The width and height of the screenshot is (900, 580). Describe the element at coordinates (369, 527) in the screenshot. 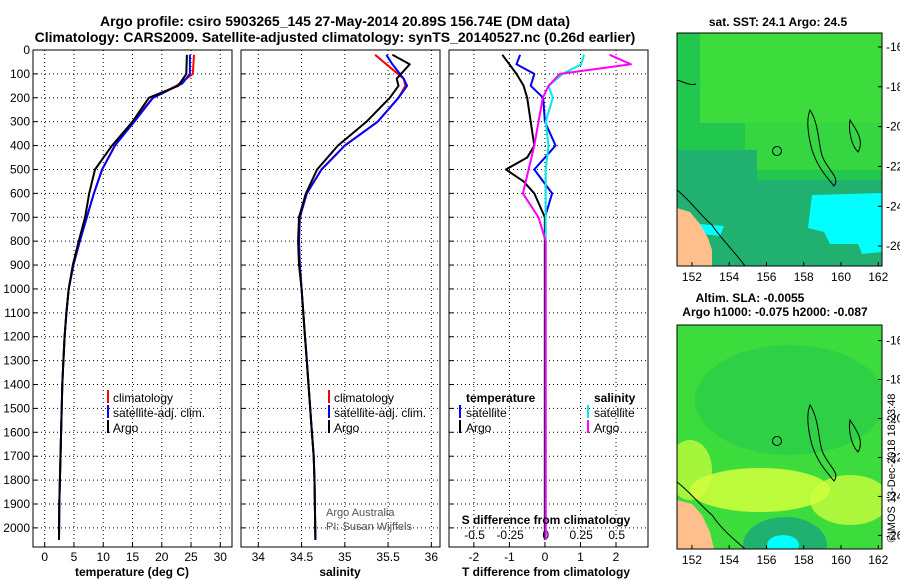

I see `credit-line-2: PI: Susan Wijffels` at that location.